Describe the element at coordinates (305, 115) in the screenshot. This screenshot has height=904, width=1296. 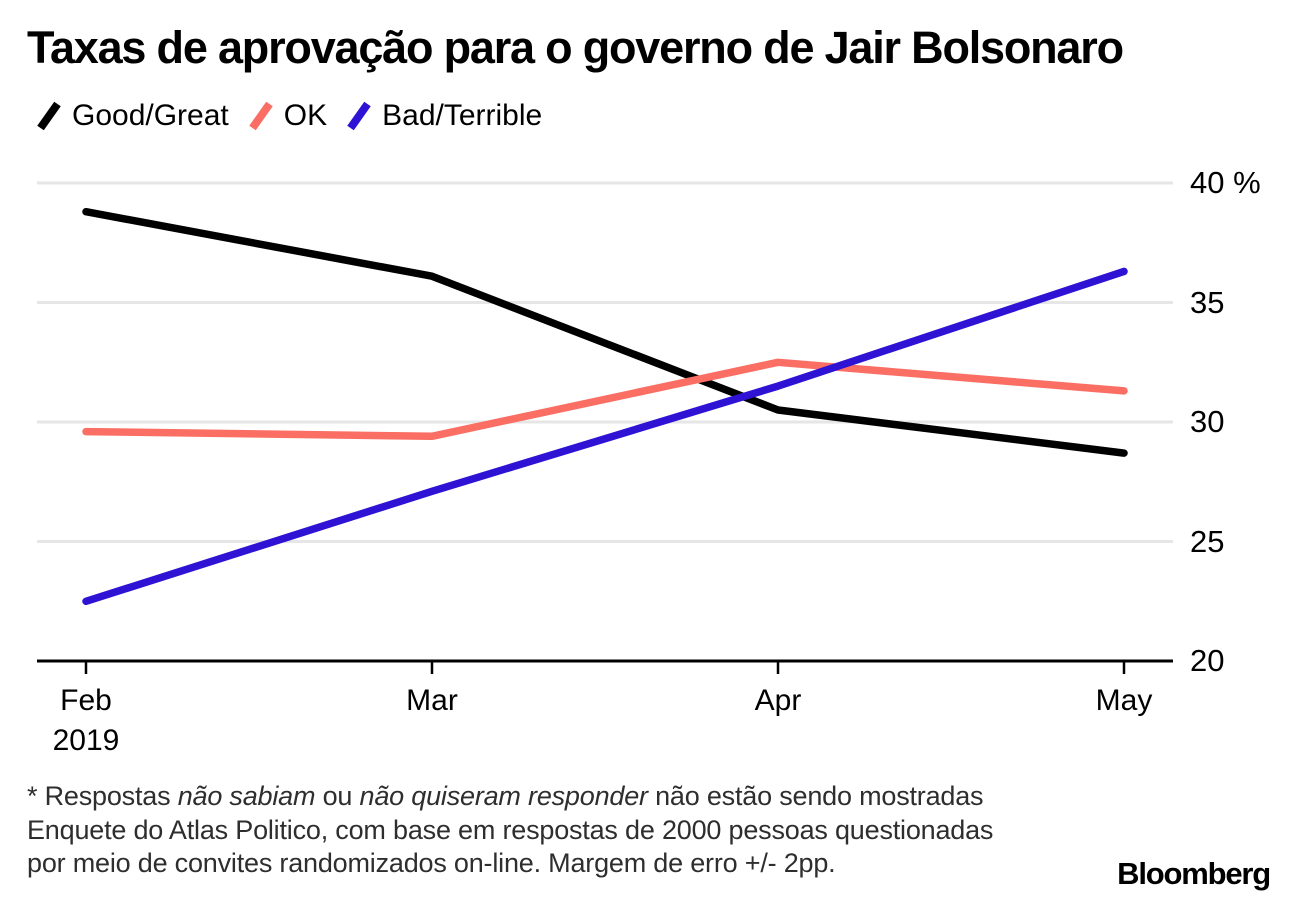
I see `legend-label: OK` at that location.